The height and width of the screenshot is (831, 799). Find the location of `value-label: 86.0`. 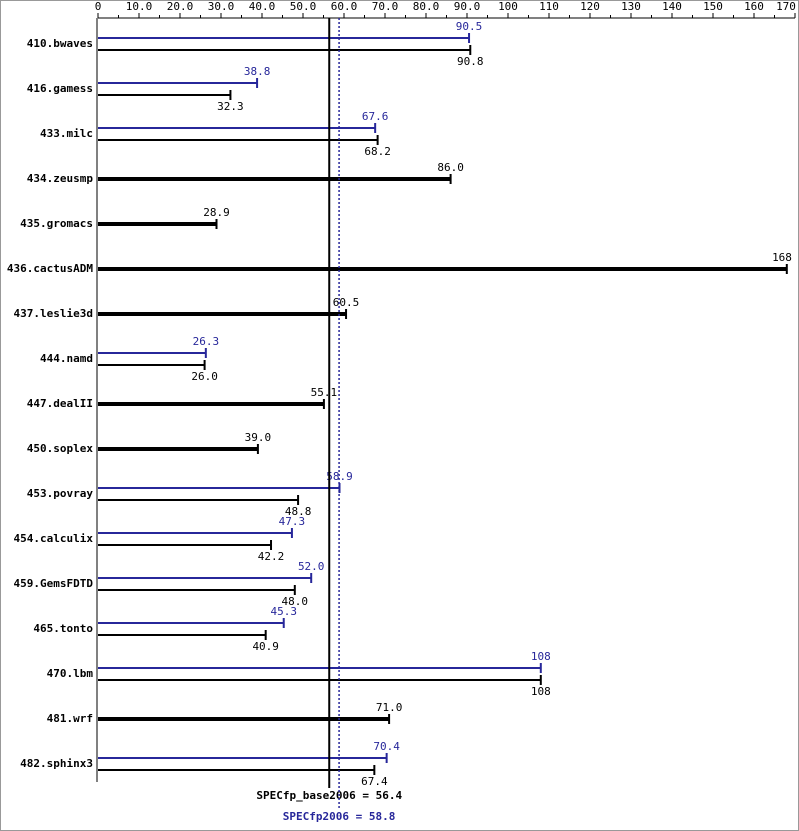

value-label: 86.0 is located at coordinates (450, 167).